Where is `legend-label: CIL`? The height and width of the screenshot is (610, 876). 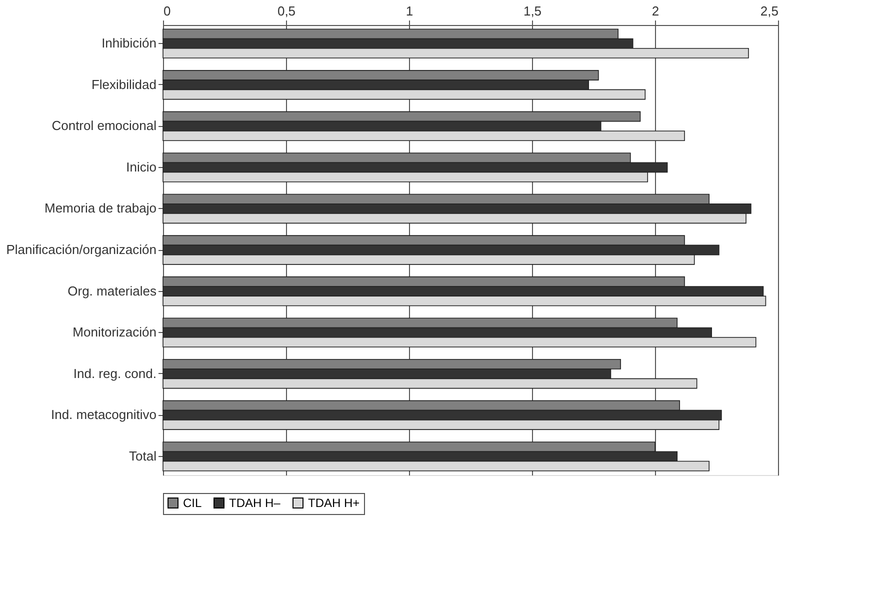
legend-label: CIL is located at coordinates (192, 503).